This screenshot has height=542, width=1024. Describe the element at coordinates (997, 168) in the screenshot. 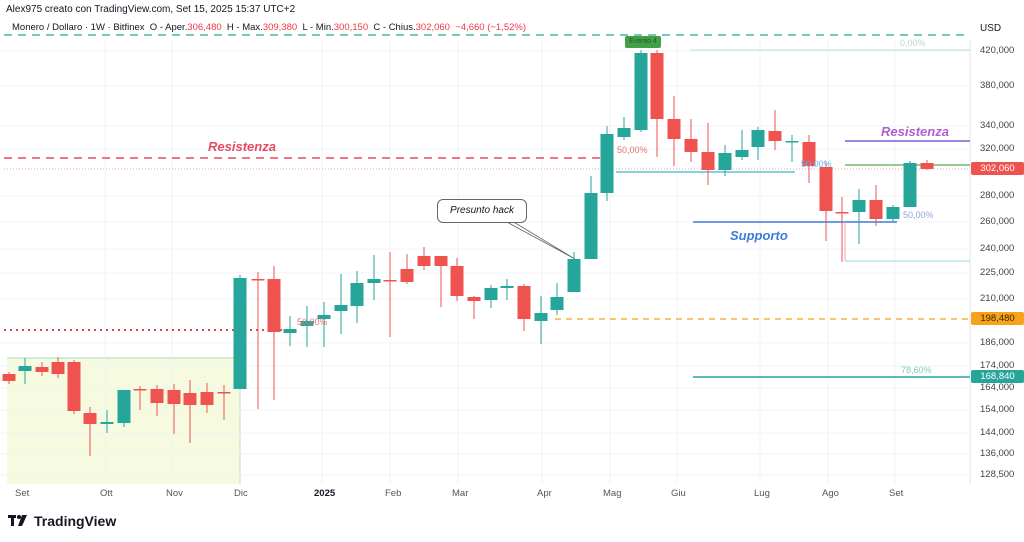

I see `current-price-tag: 302,060` at that location.